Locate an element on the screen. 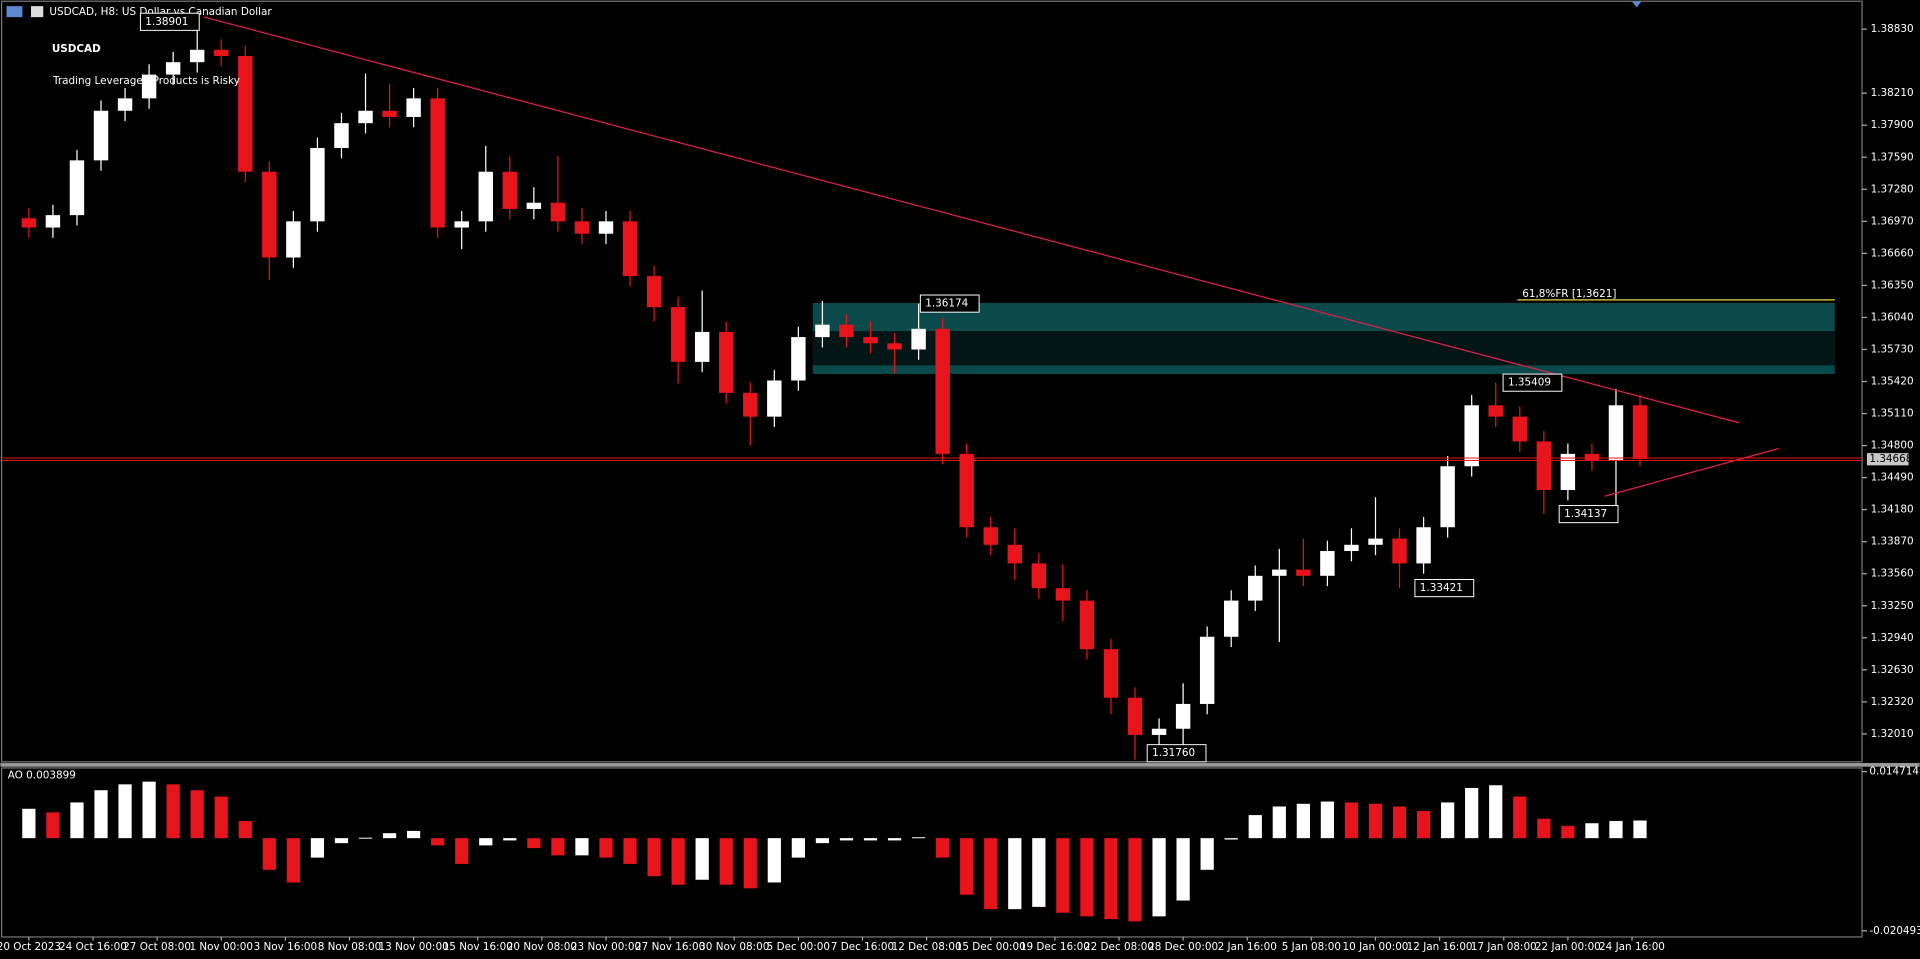  y-tick-label: 1.35110 is located at coordinates (1892, 414).